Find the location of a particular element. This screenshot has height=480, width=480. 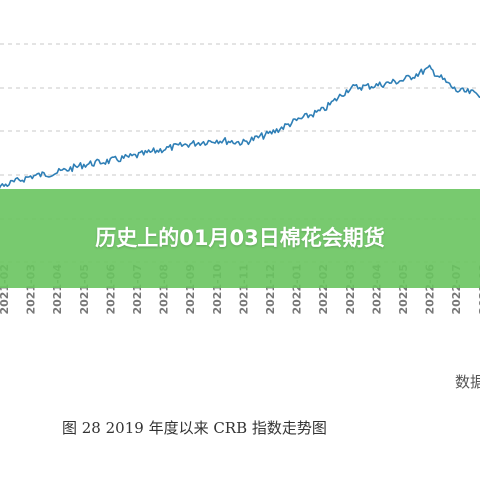

x-tick-label: 2022-08 is located at coordinates (478, 289).